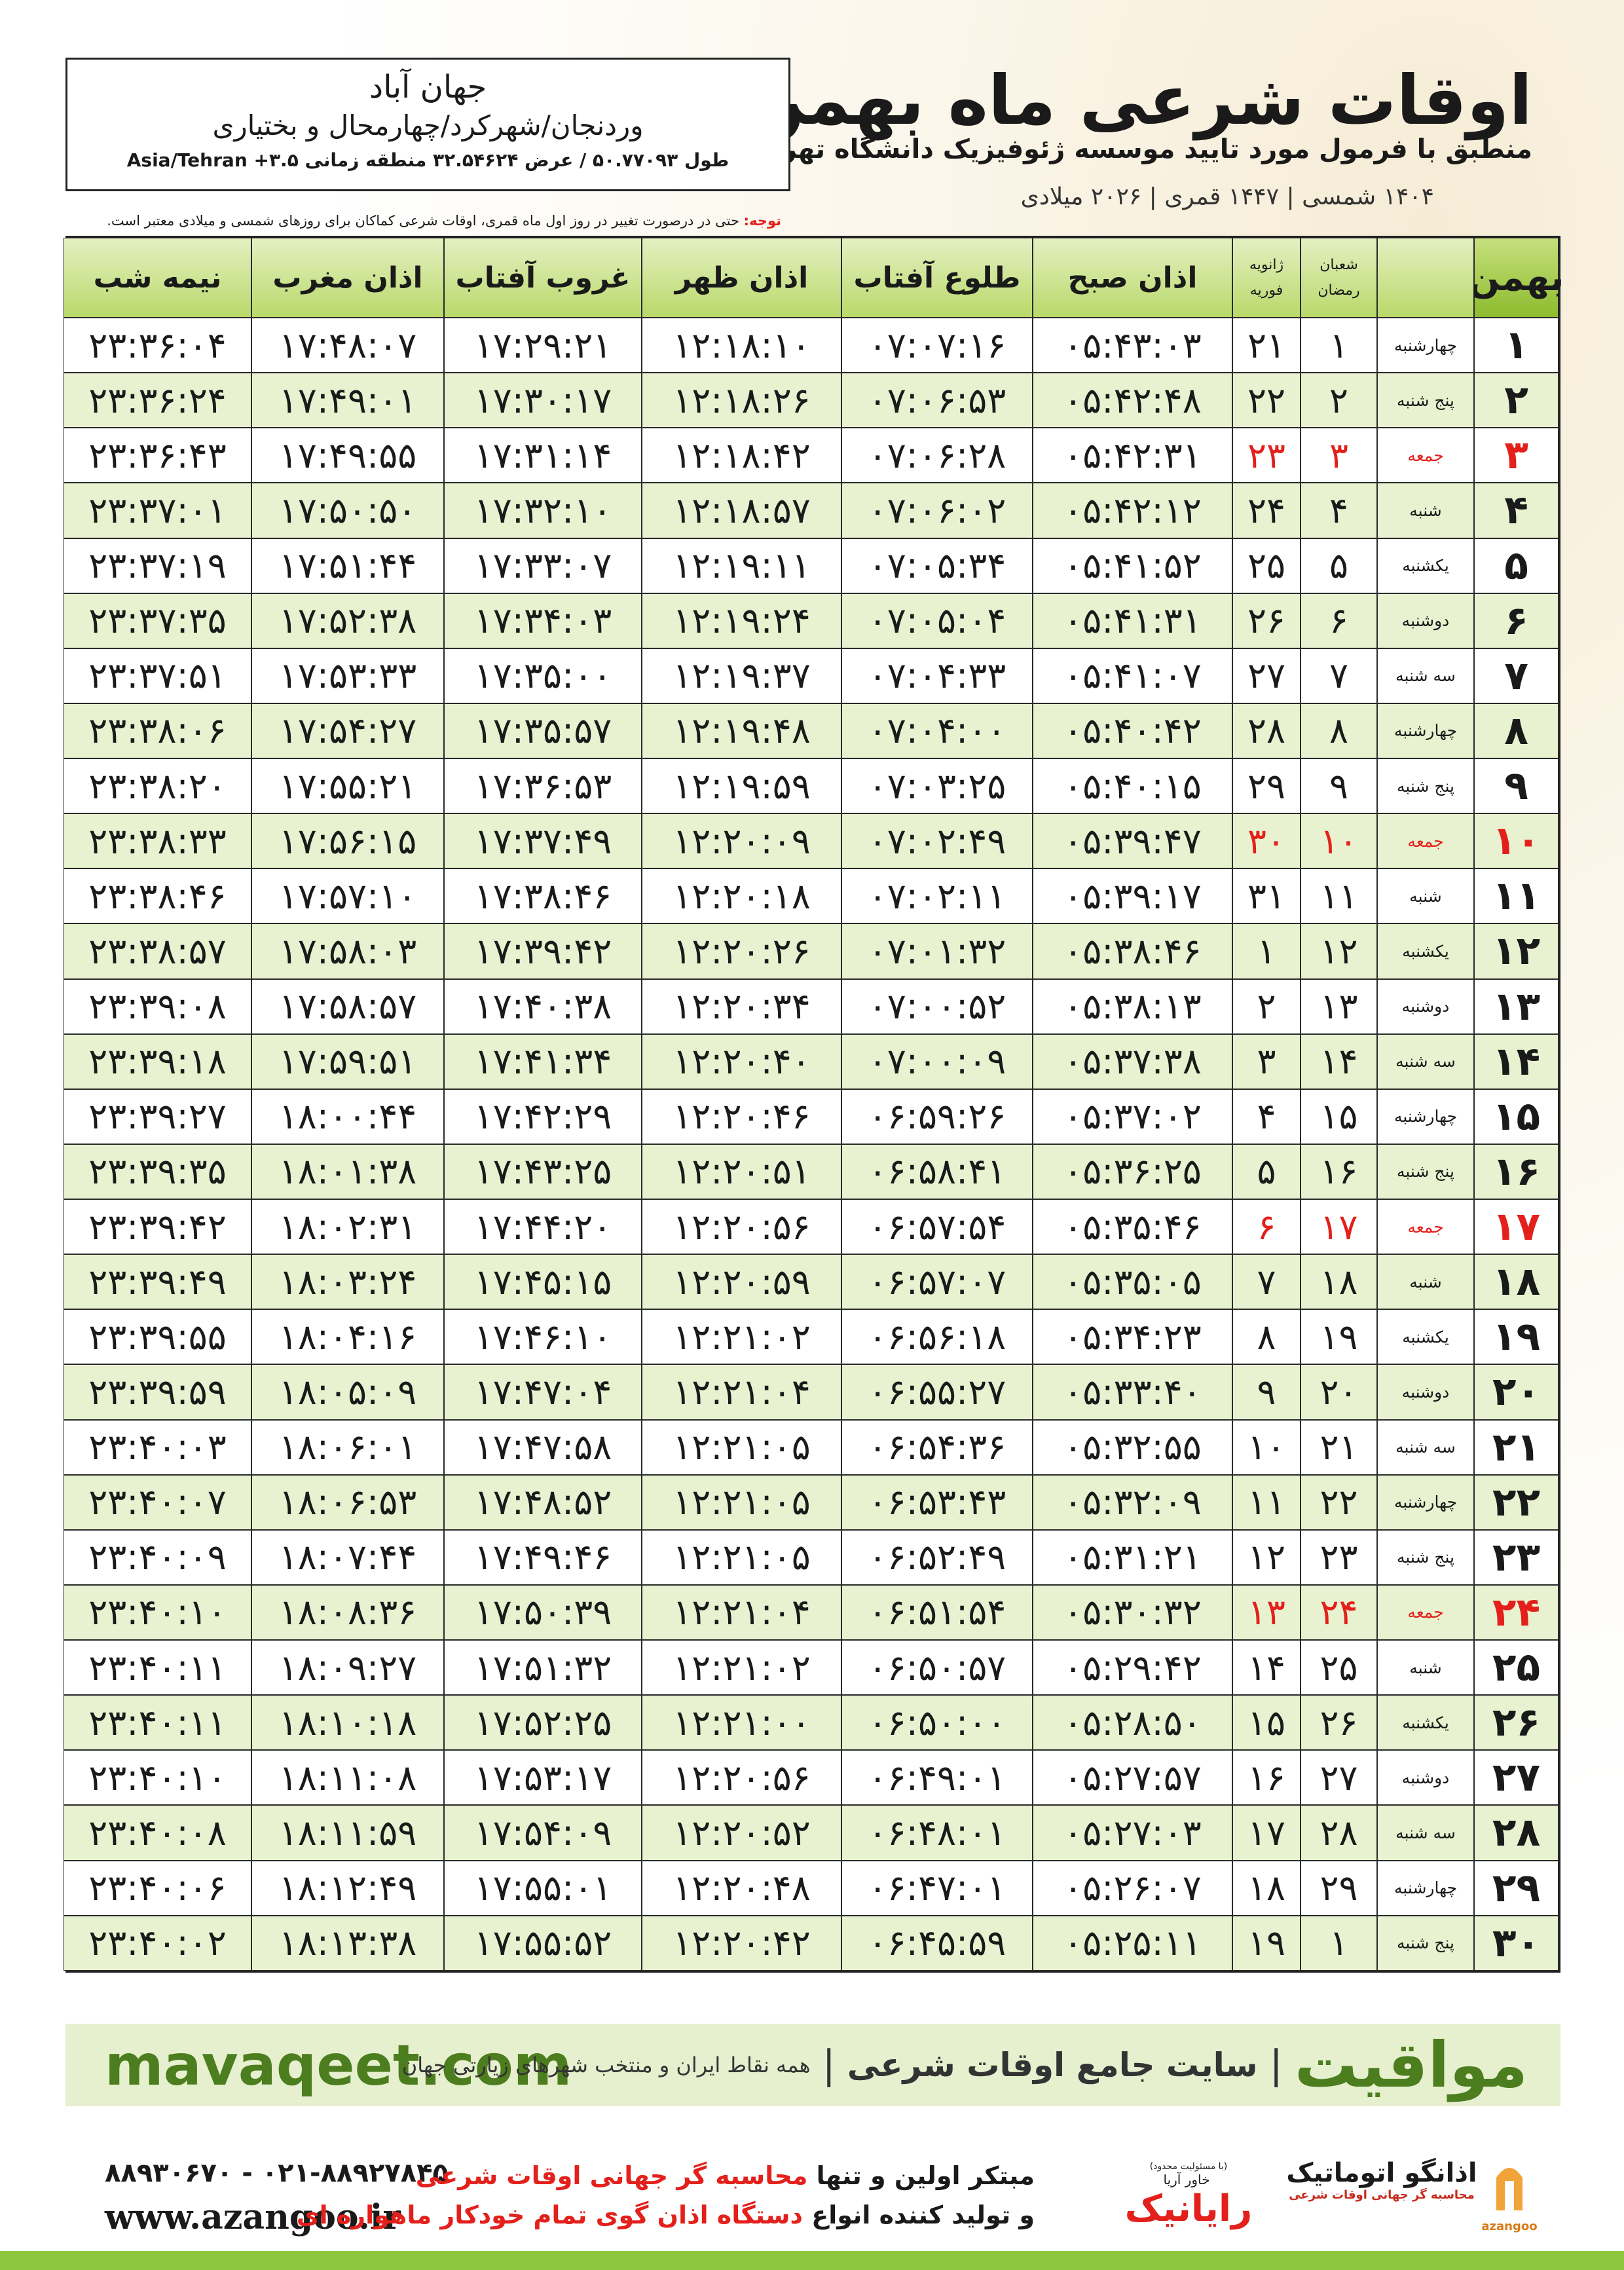  I want to click on table-cell: ۰۶:۵۱:۵۴, so click(937, 1612).